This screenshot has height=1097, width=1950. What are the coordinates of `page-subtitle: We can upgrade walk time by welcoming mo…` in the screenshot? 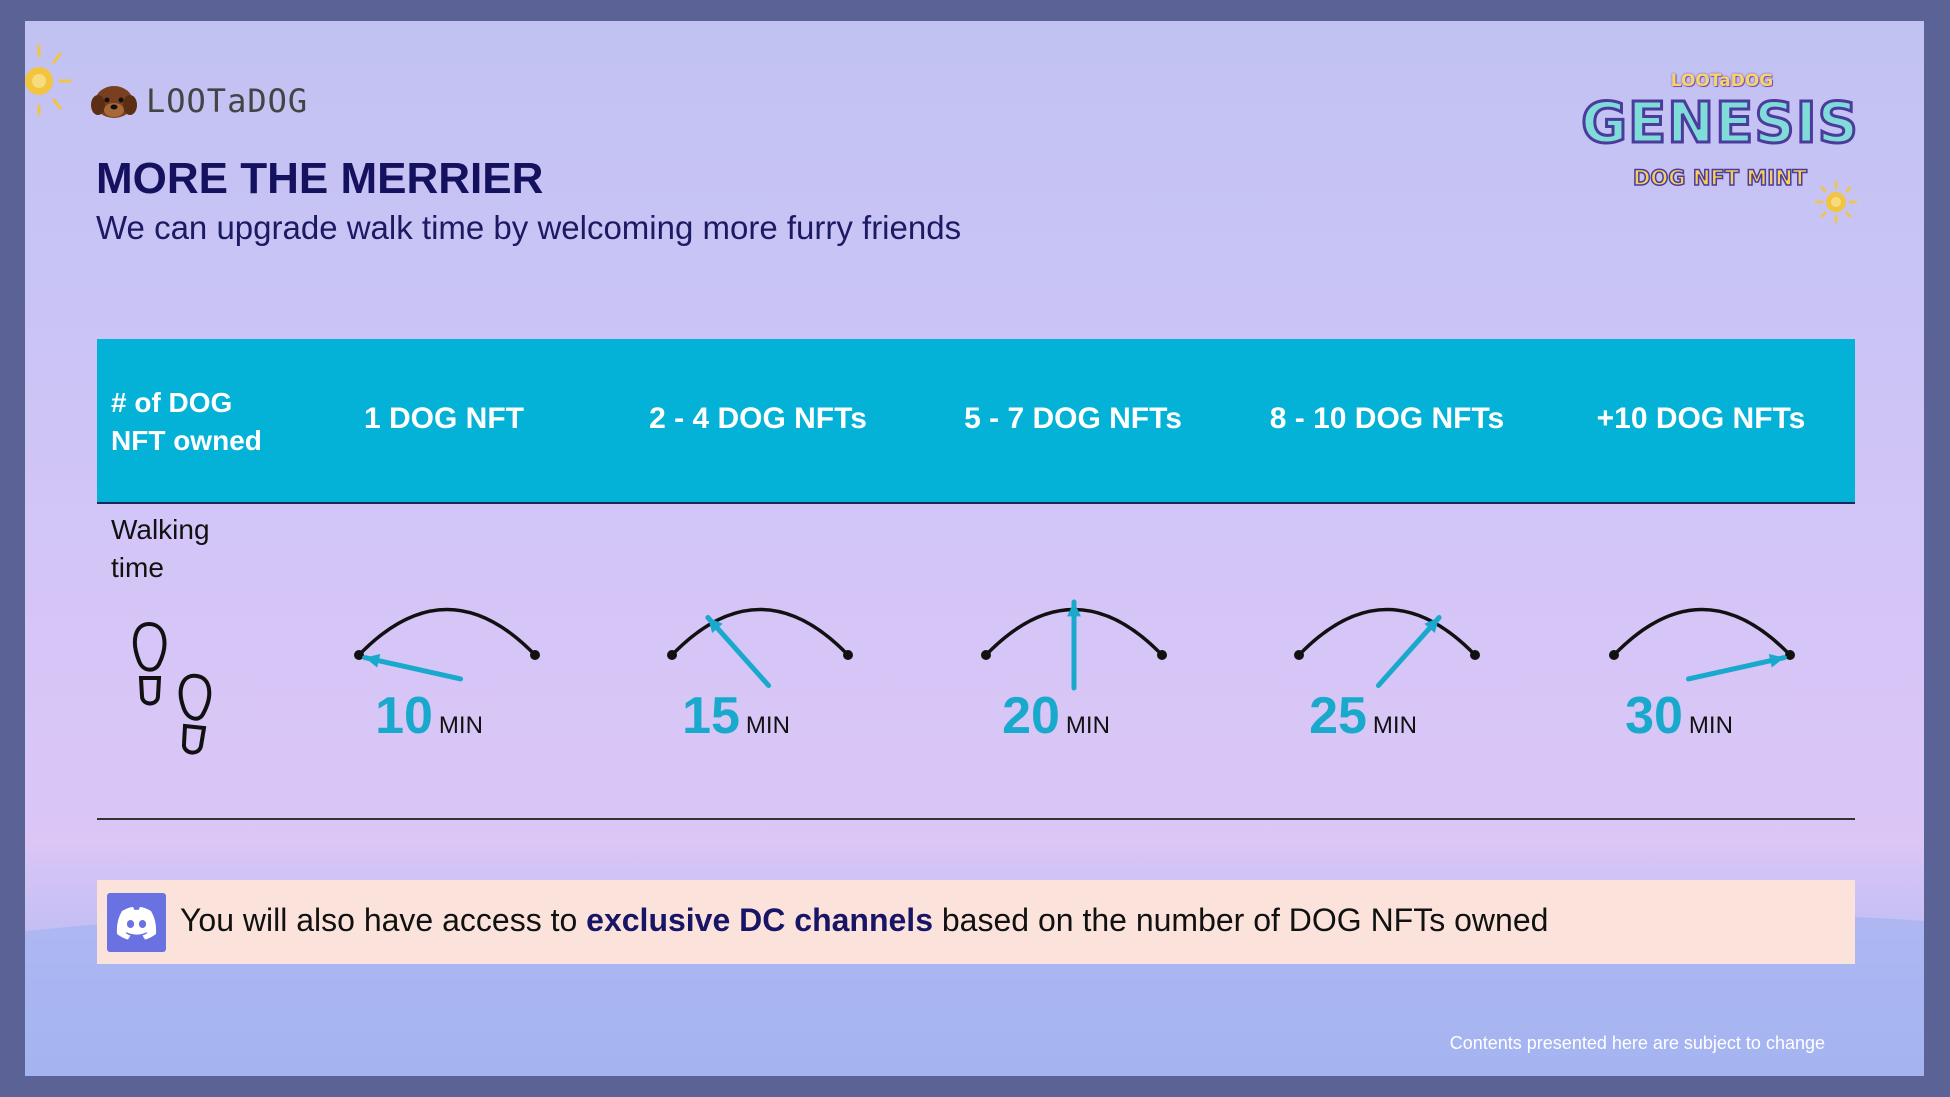 It's located at (529, 227).